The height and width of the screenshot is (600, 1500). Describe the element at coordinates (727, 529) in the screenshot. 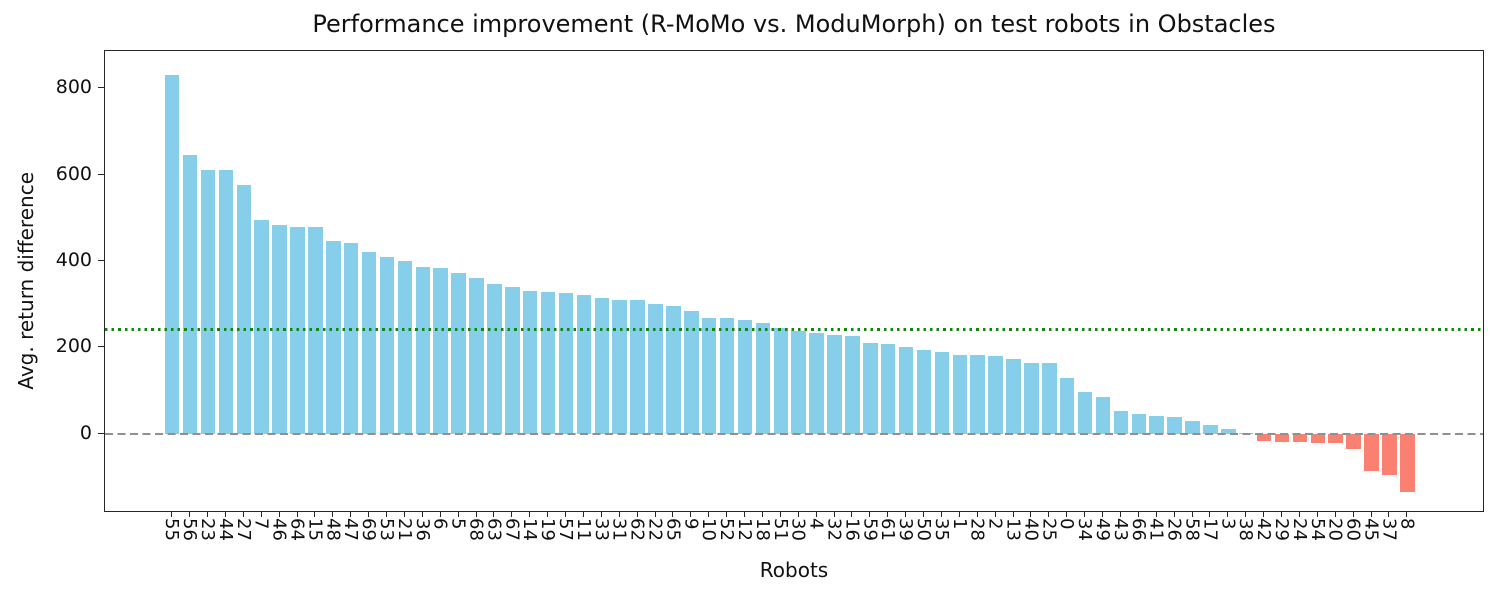

I see `x-tick-label: 52` at that location.